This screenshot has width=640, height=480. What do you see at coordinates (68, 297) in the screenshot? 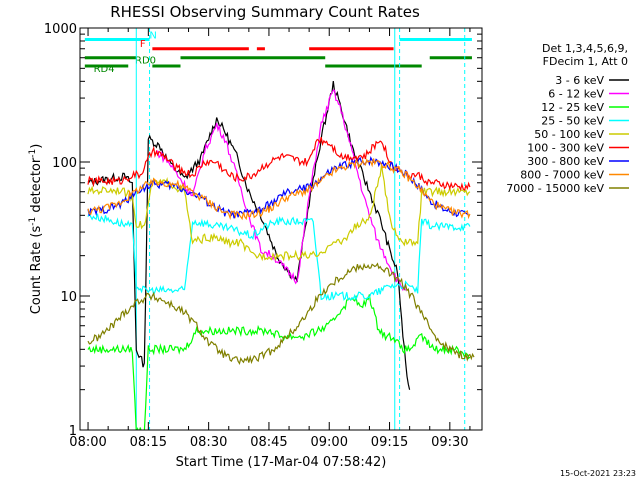
I see `y-tick-label: 10` at bounding box center [68, 297].